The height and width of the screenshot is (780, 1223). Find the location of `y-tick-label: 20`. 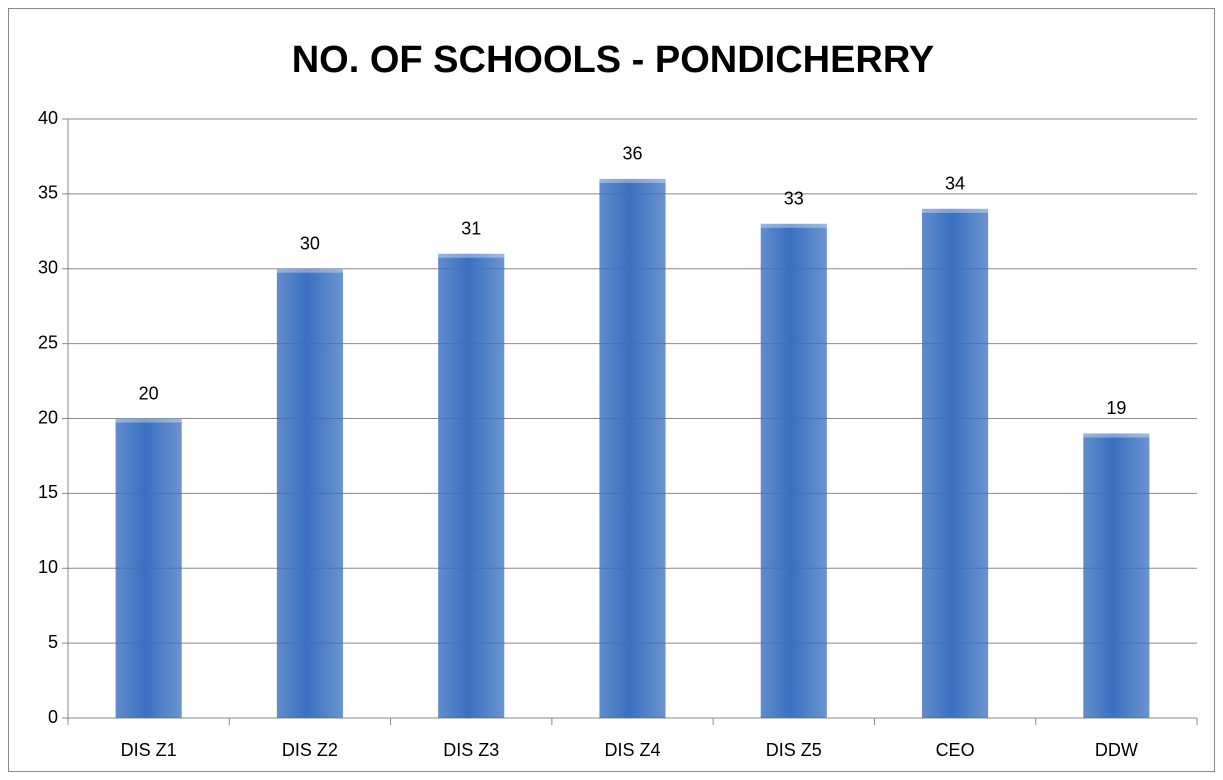

y-tick-label: 20 is located at coordinates (48, 417).